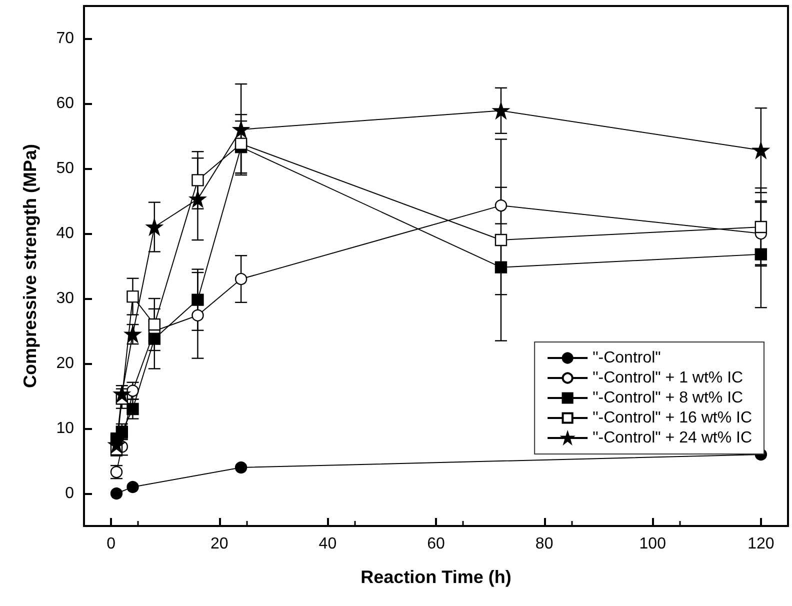 Image resolution: width=792 pixels, height=606 pixels. I want to click on legend-label: "-Control" + 8 wt% IC, so click(668, 398).